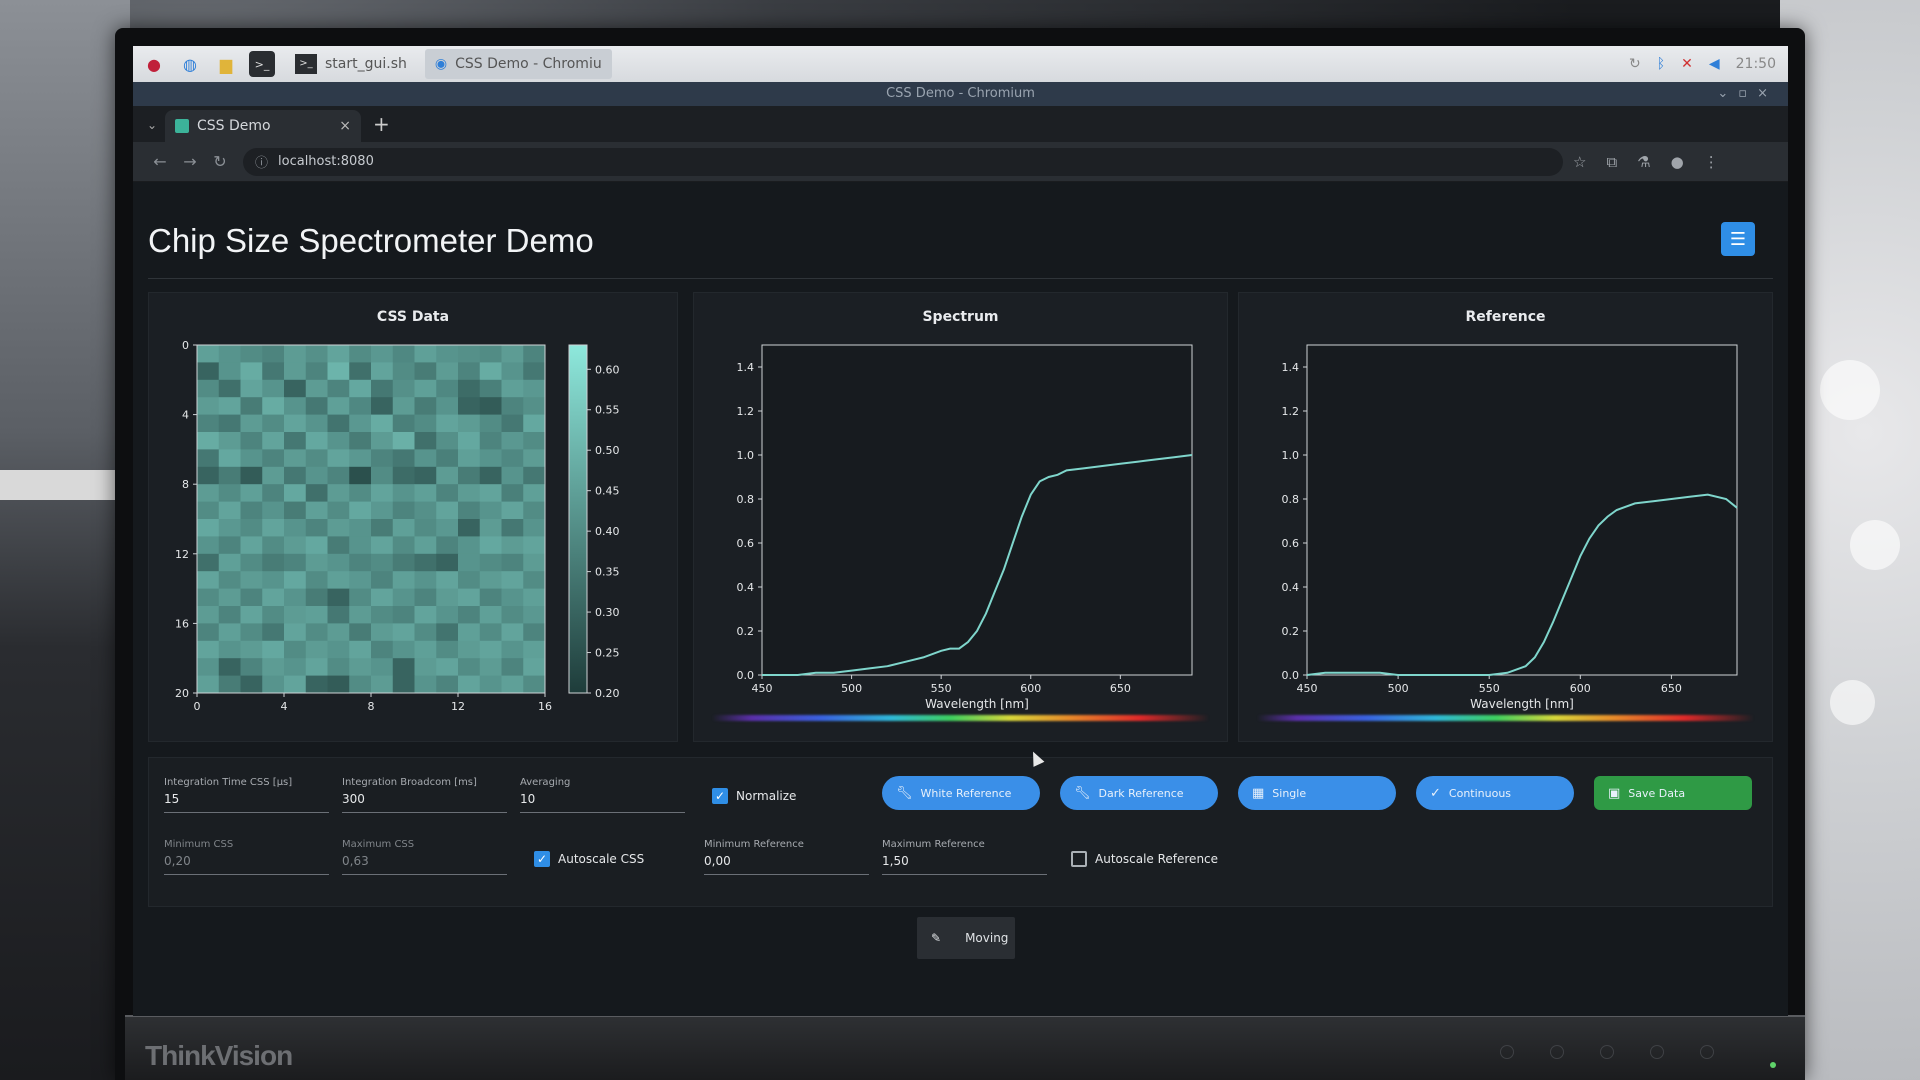 The image size is (1920, 1080). I want to click on forward-icon: →, so click(190, 161).